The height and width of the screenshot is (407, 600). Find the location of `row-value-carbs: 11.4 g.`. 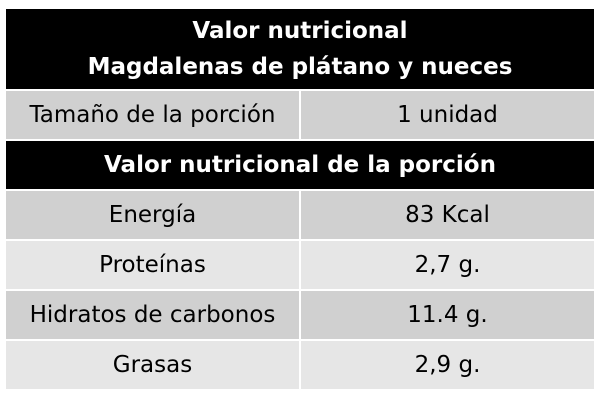

row-value-carbs: 11.4 g. is located at coordinates (447, 315).